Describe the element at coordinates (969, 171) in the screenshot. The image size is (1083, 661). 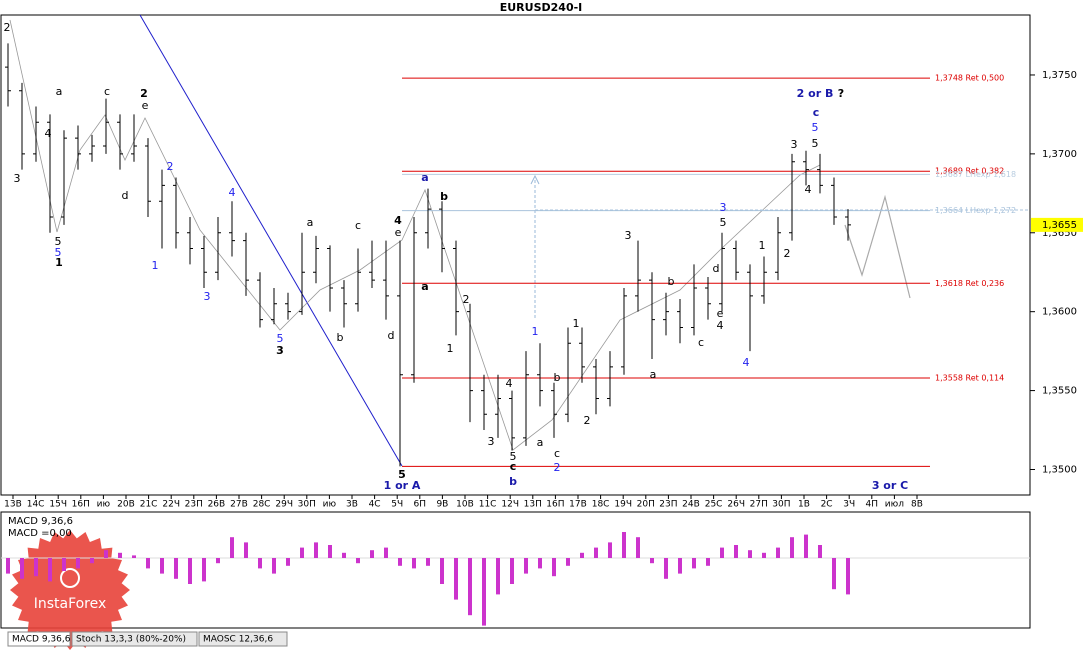
I see `fib-label: 1,3689 Ret 0,382` at that location.